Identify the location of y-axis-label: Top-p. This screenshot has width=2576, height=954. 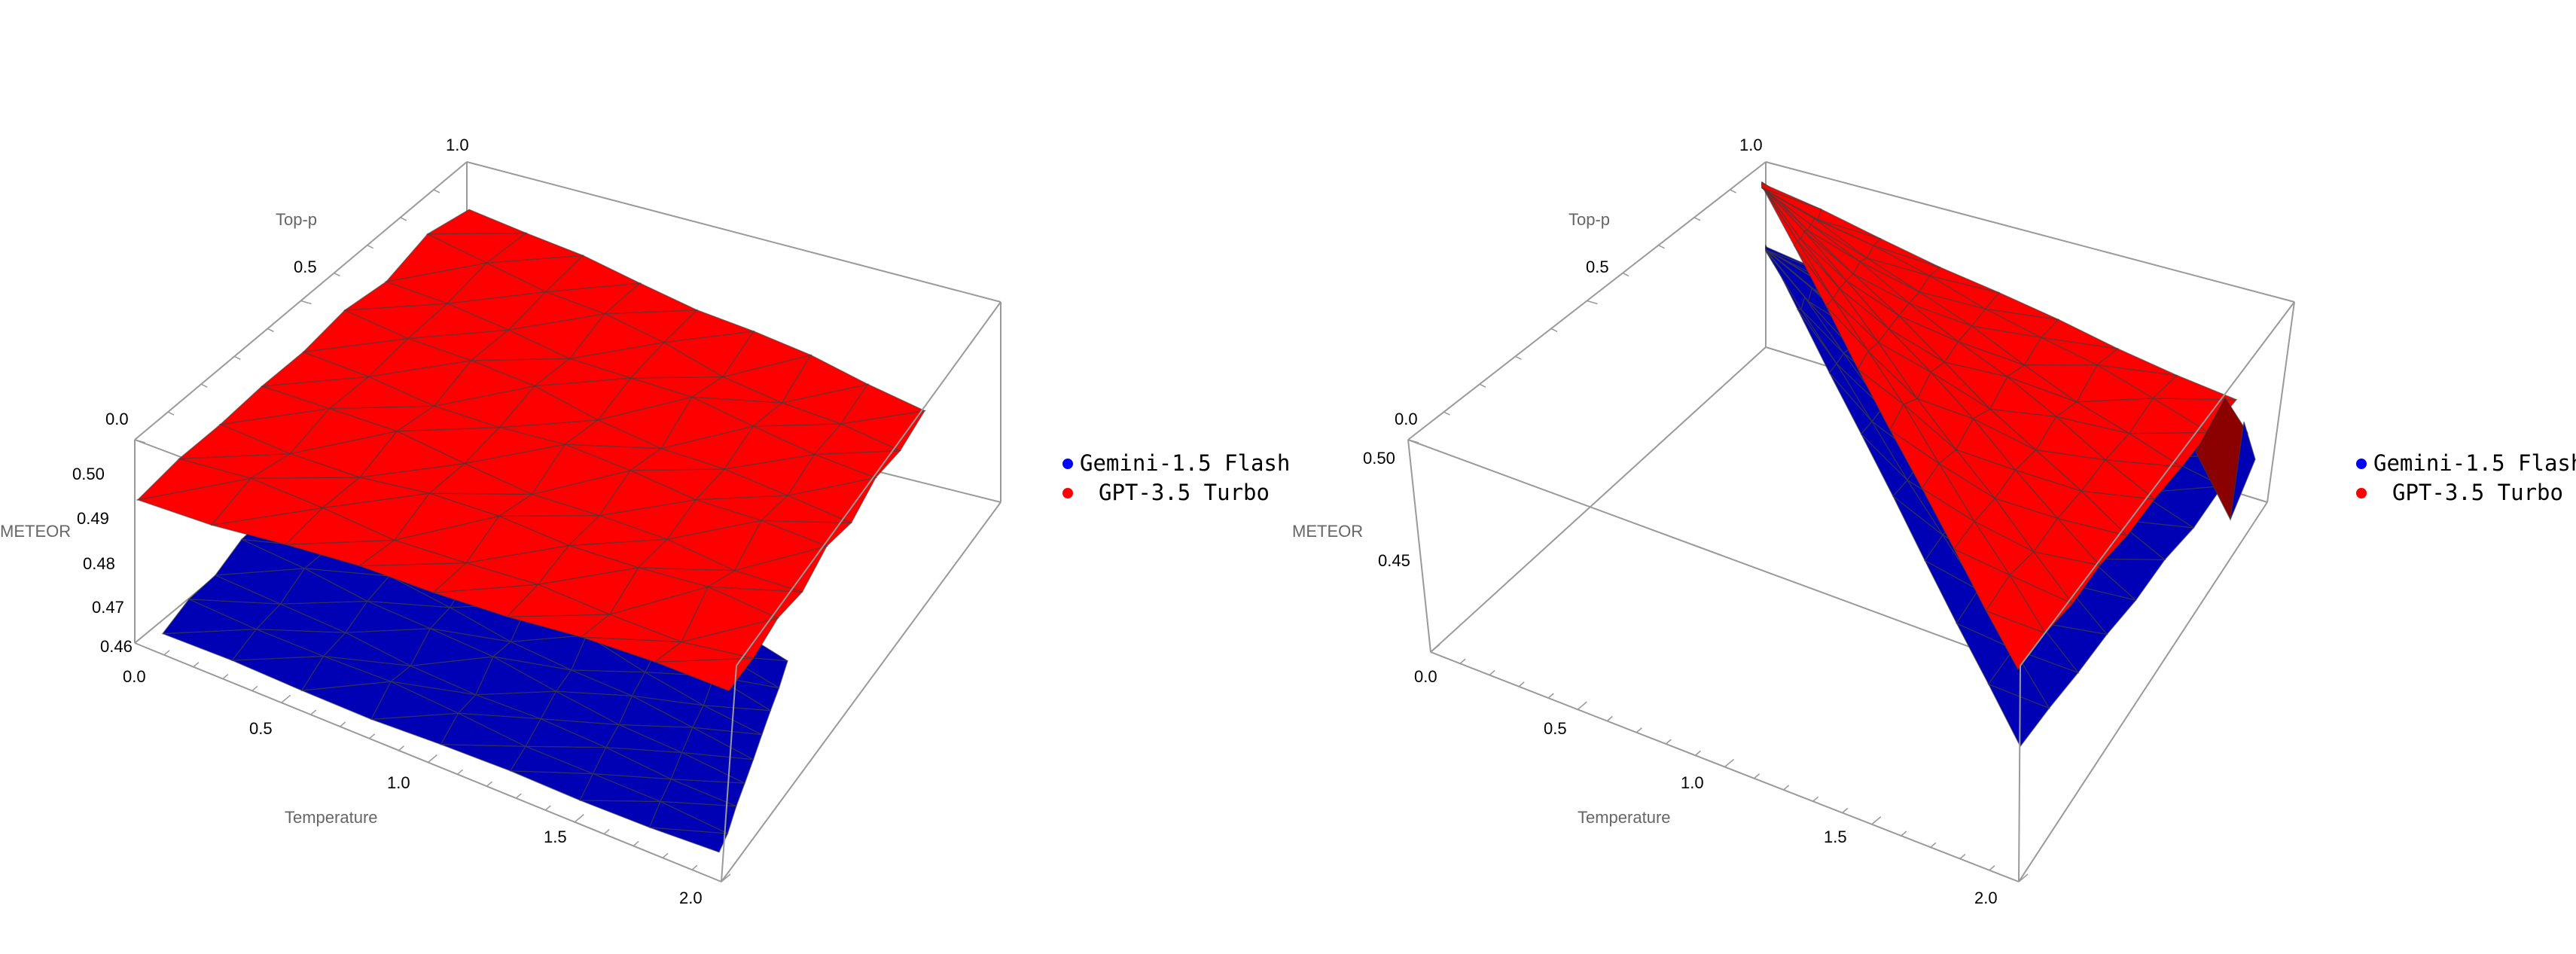
(296, 219).